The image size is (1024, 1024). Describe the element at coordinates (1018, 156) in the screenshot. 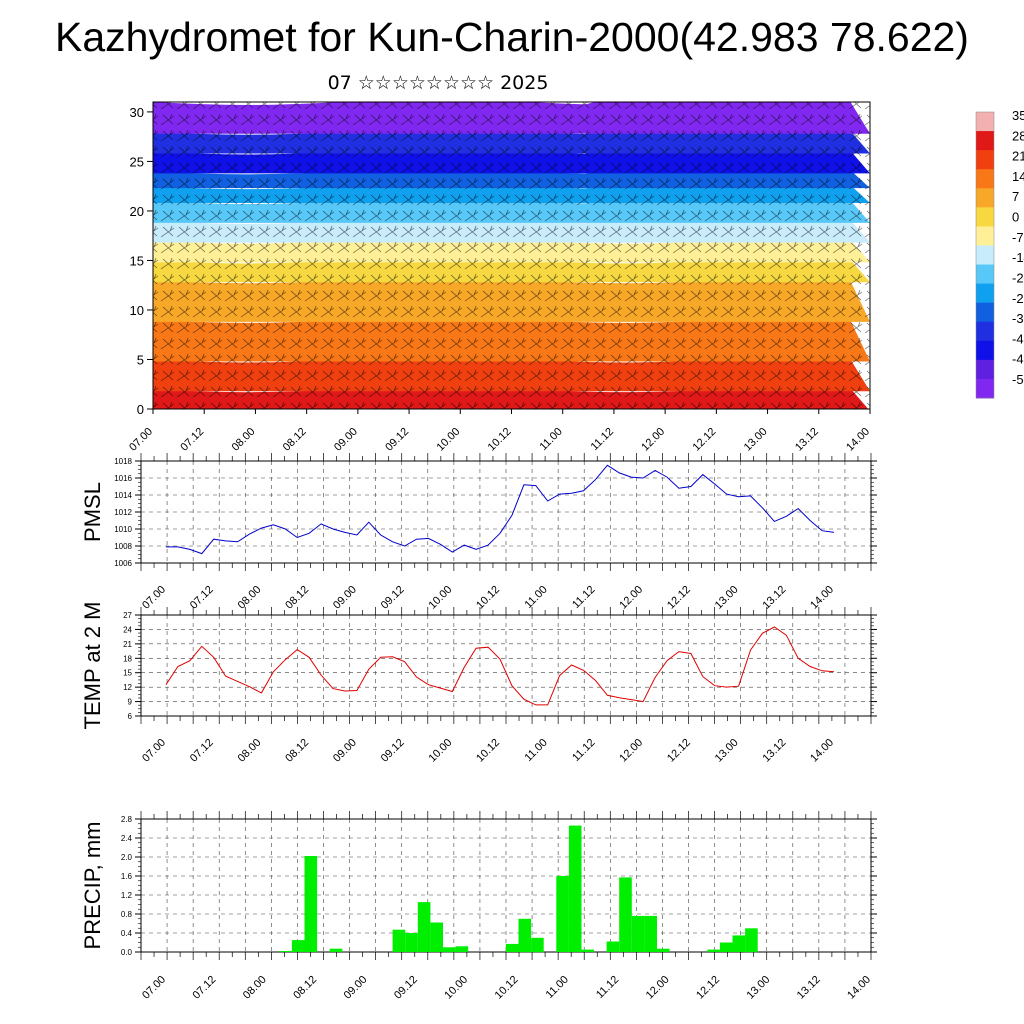

I see `colorbar-label: 21` at that location.